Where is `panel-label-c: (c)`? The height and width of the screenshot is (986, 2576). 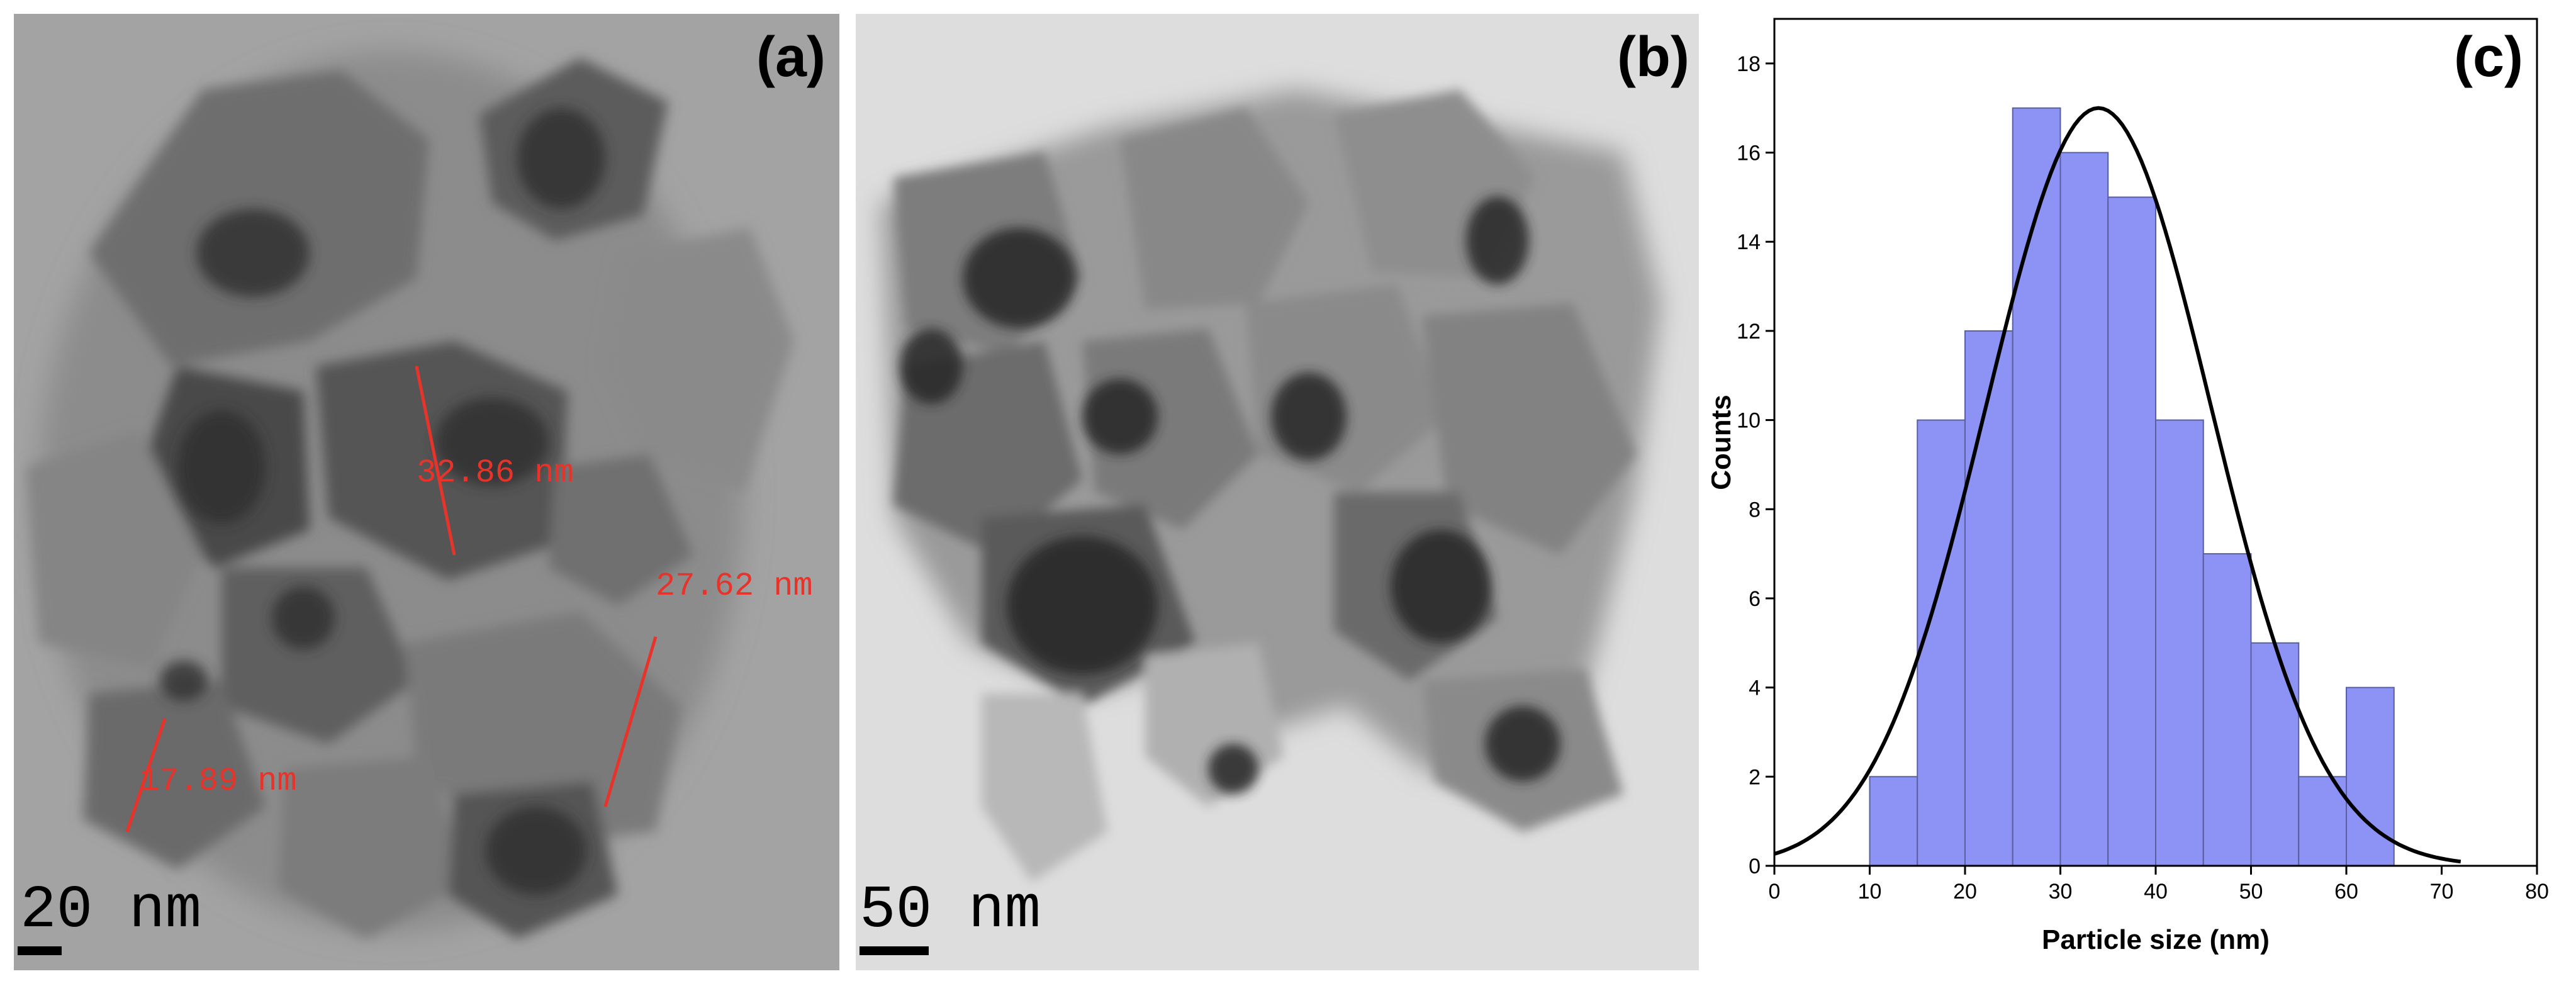 panel-label-c: (c) is located at coordinates (2488, 57).